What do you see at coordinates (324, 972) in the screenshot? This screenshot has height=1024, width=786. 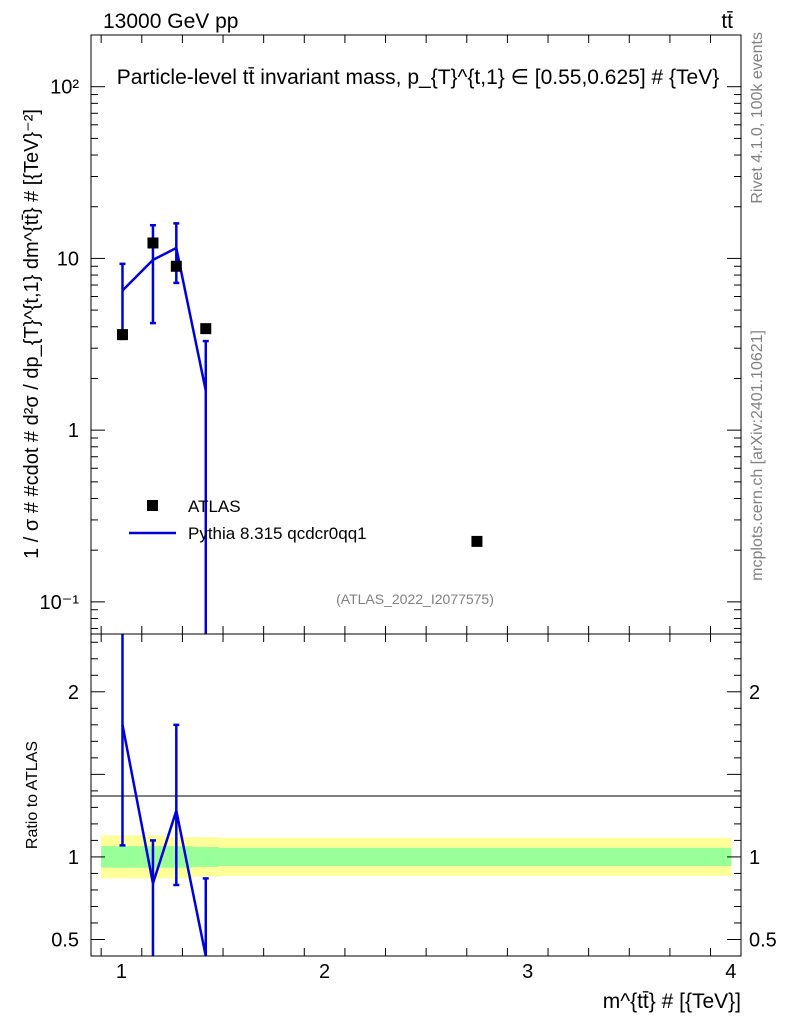 I see `x-tick-label: 2` at bounding box center [324, 972].